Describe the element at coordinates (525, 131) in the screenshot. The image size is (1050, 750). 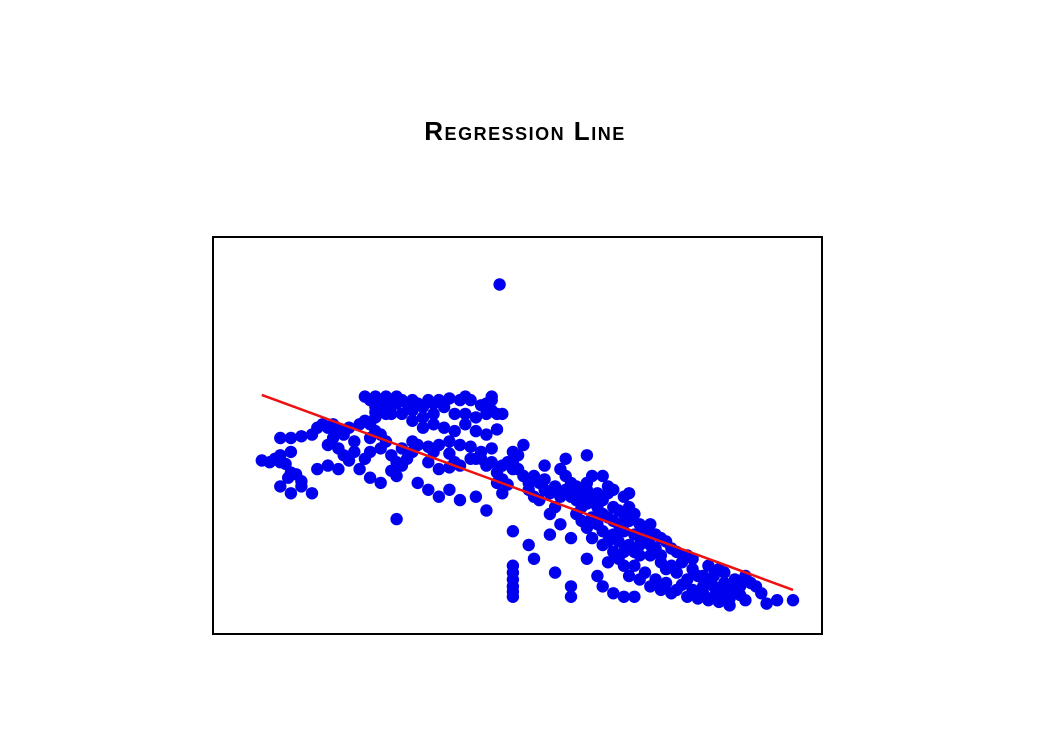
I see `chart-title: Regression Line` at that location.